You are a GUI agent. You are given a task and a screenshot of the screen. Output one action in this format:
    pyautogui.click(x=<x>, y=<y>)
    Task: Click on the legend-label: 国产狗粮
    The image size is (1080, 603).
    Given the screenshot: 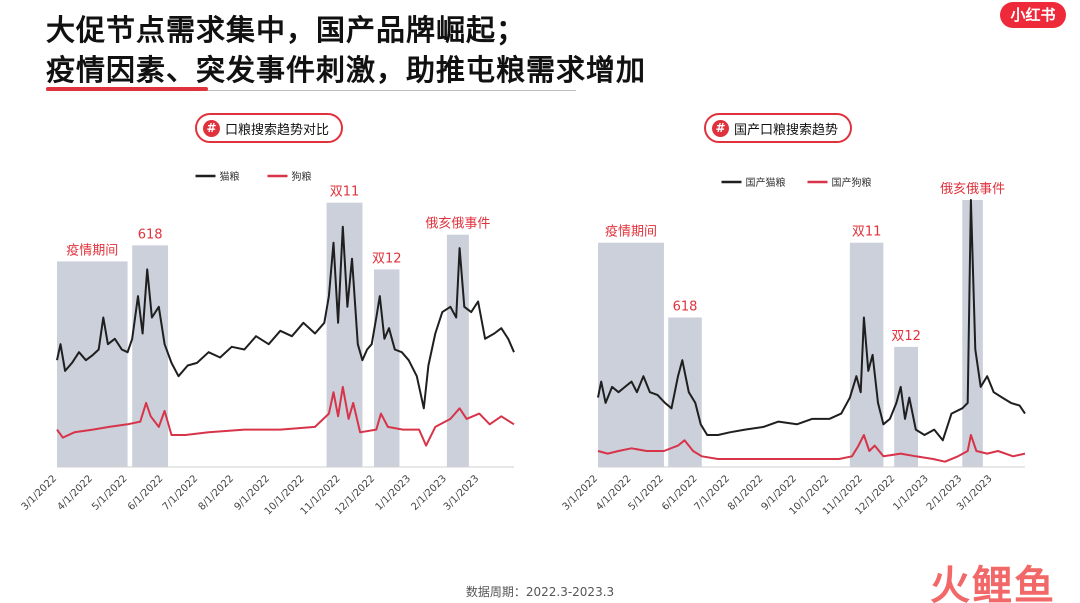 What is the action you would take?
    pyautogui.click(x=852, y=182)
    